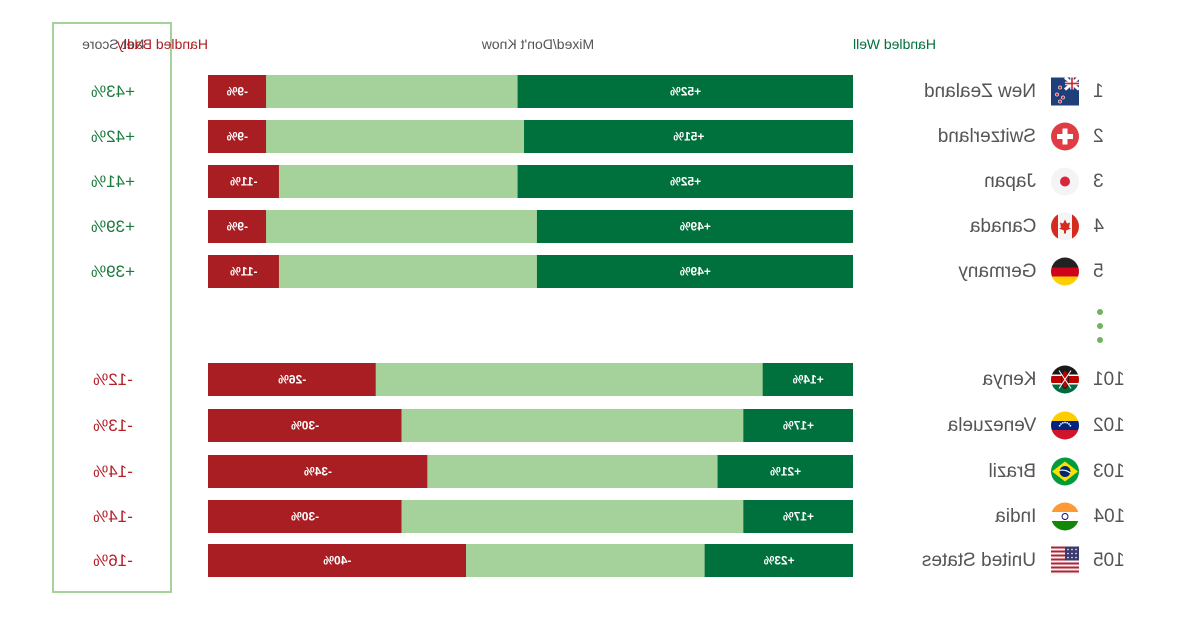 The width and height of the screenshot is (1187, 620). I want to click on net-score-value: +41%, so click(113, 181).